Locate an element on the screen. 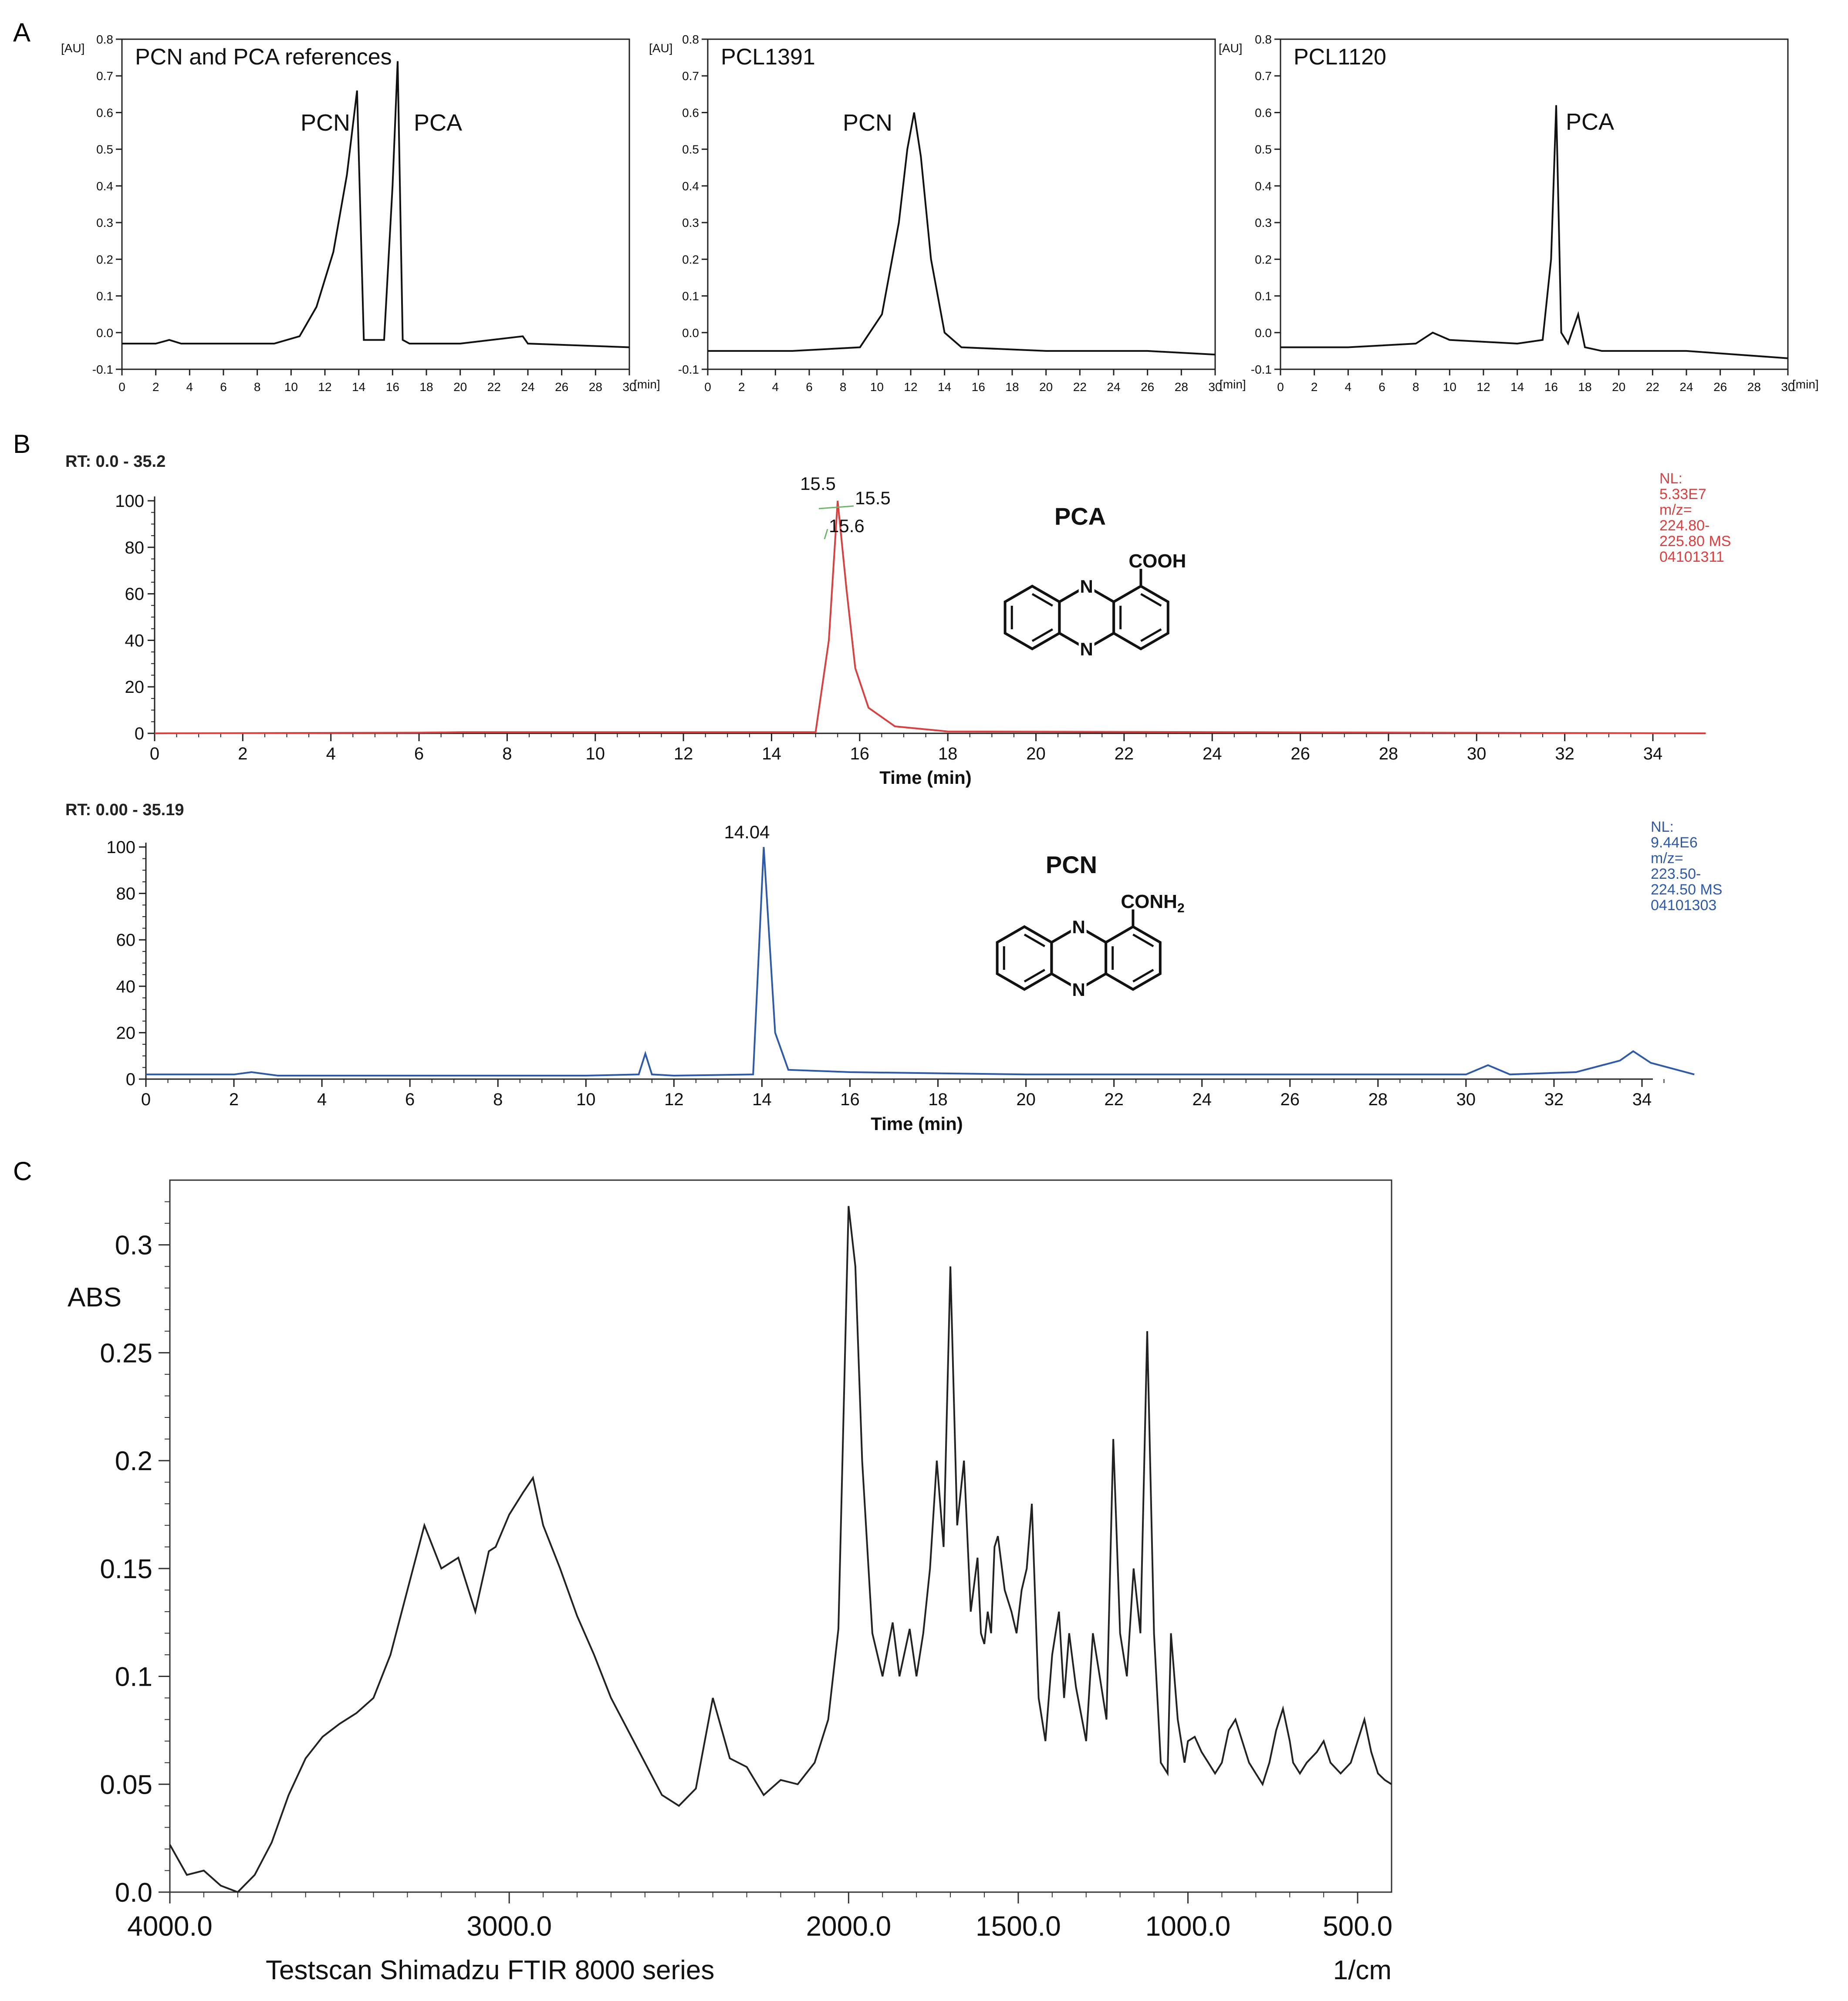  x-tick-label: 24 is located at coordinates (1202, 1100).